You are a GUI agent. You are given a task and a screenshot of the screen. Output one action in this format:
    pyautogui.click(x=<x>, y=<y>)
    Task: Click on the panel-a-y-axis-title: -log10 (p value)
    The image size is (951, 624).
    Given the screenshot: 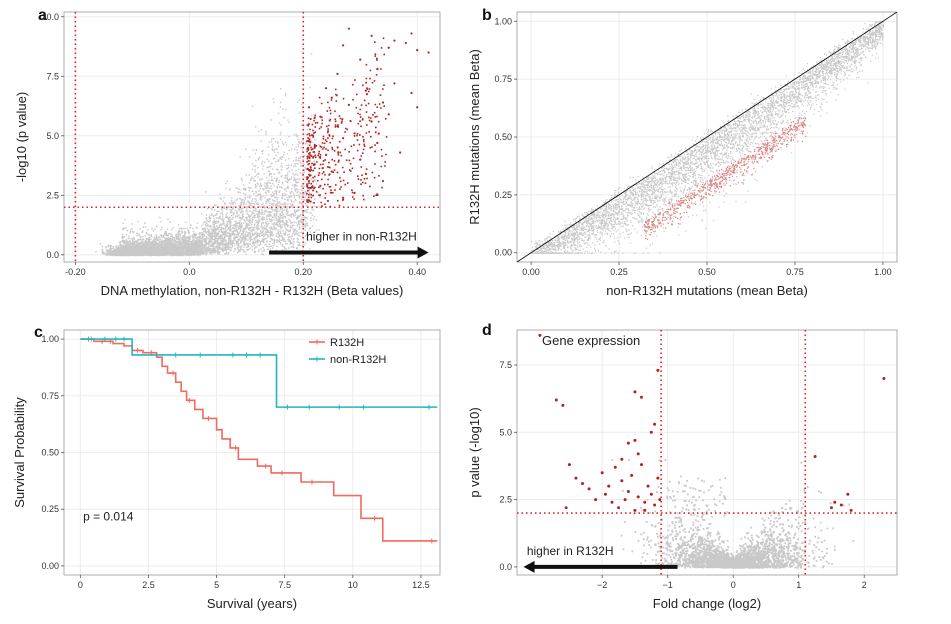 What is the action you would take?
    pyautogui.click(x=21, y=137)
    